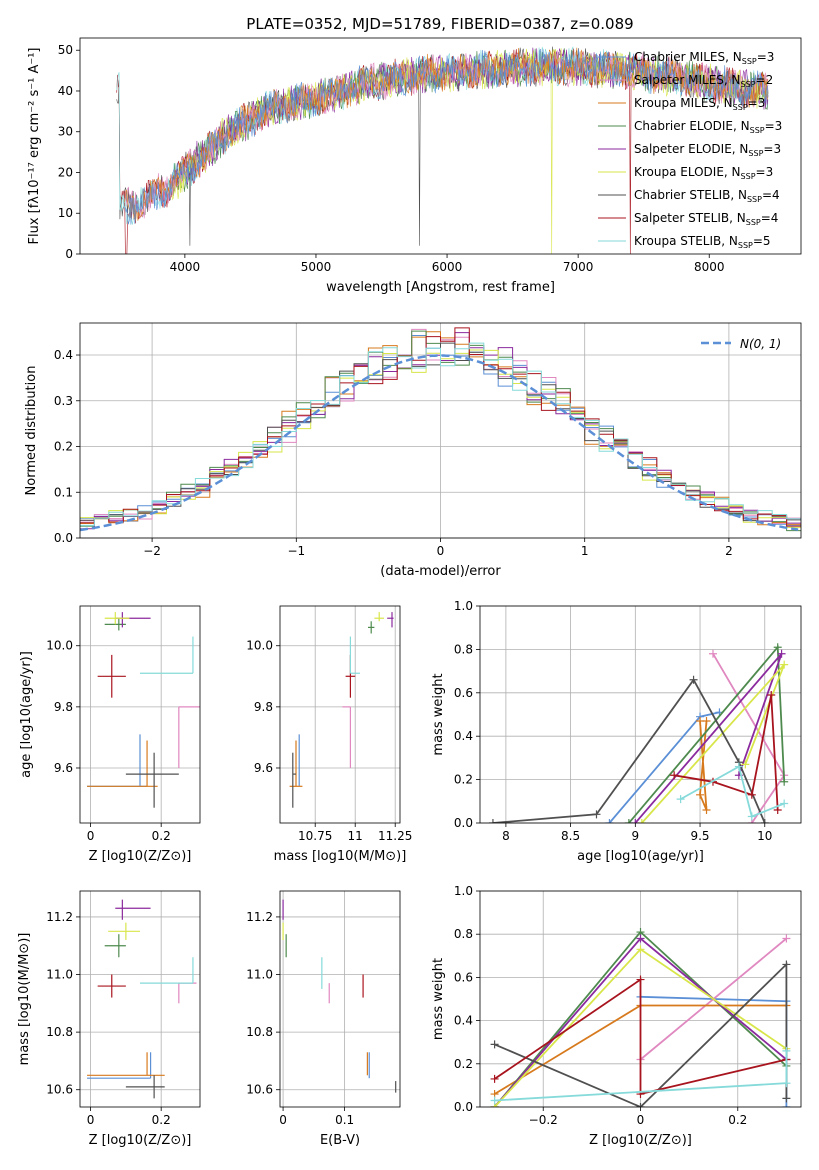 This screenshot has height=1170, width=819. Describe the element at coordinates (702, 242) in the screenshot. I see `legend-entry: Kroupa STELIB, NSSP=5` at that location.